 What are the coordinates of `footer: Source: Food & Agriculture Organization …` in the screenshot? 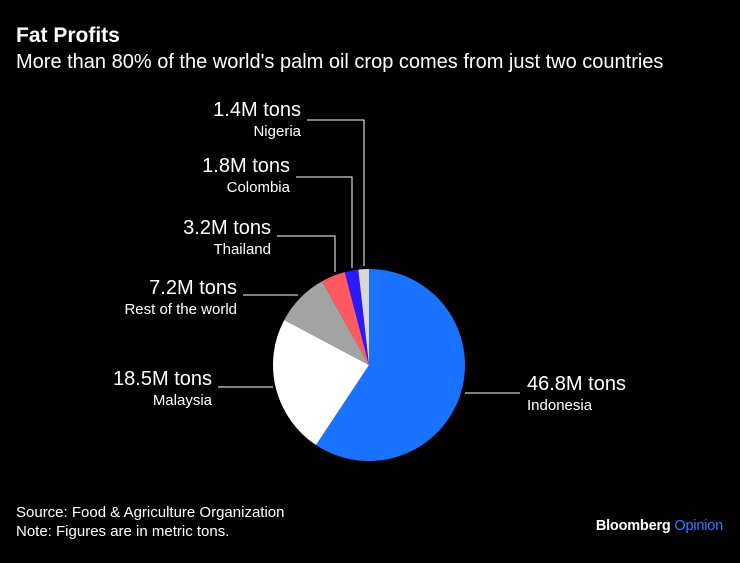 It's located at (150, 522).